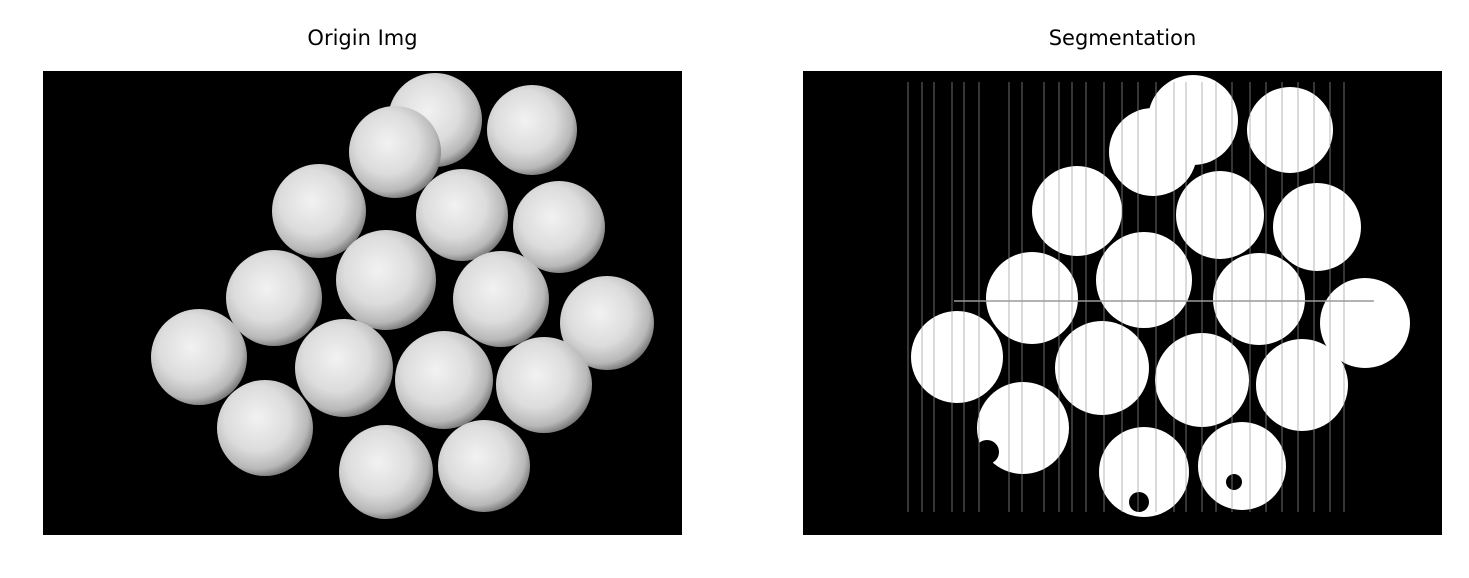 This screenshot has width=1469, height=578. I want to click on panel-title-origin: Origin Img, so click(362, 38).